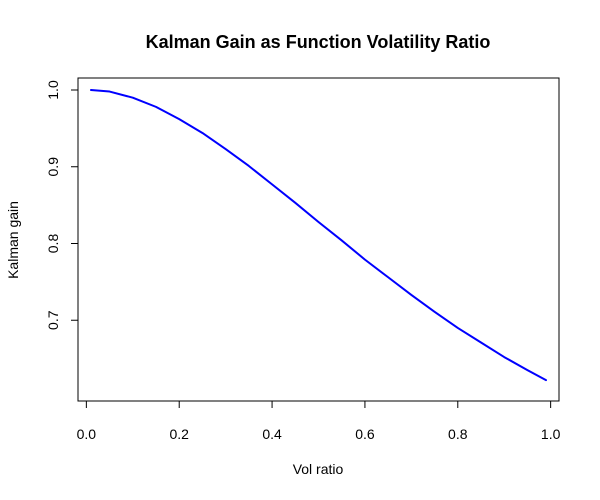 This screenshot has width=600, height=500. What do you see at coordinates (365, 434) in the screenshot?
I see `x-tick-label: 0.6` at bounding box center [365, 434].